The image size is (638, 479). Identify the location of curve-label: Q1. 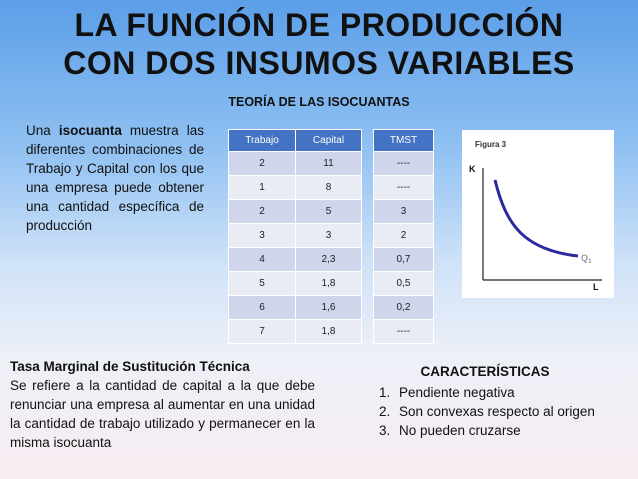
(586, 259).